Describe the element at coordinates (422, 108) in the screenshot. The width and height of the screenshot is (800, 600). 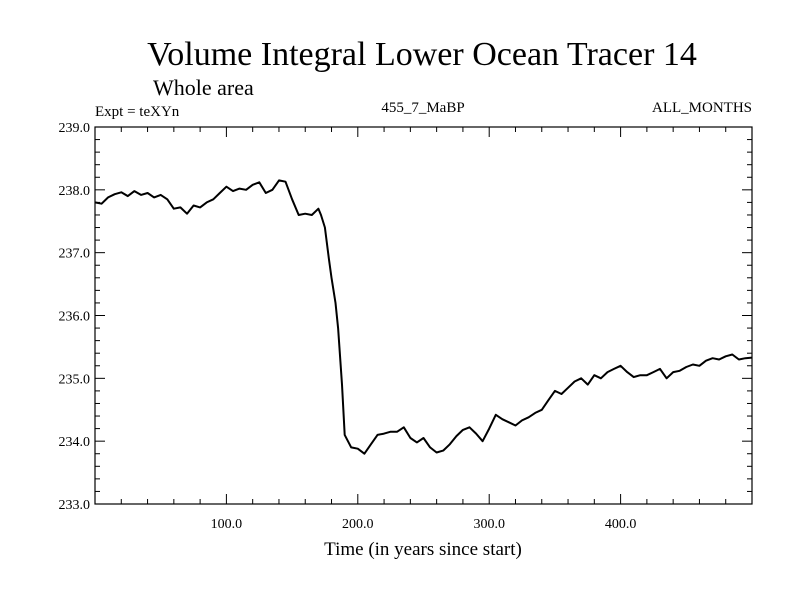
I see `center-label: 455_7_MaBP` at that location.